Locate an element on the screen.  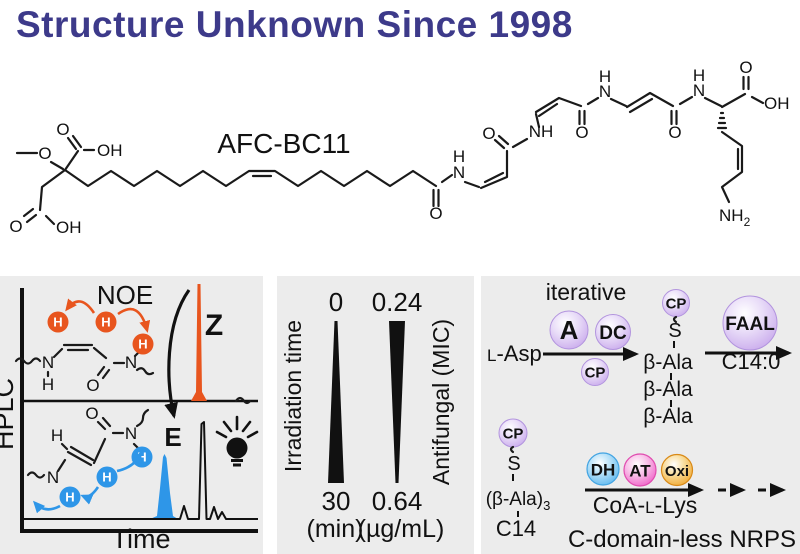
domain-sphere-cp-mid: CP is located at coordinates (595, 372).